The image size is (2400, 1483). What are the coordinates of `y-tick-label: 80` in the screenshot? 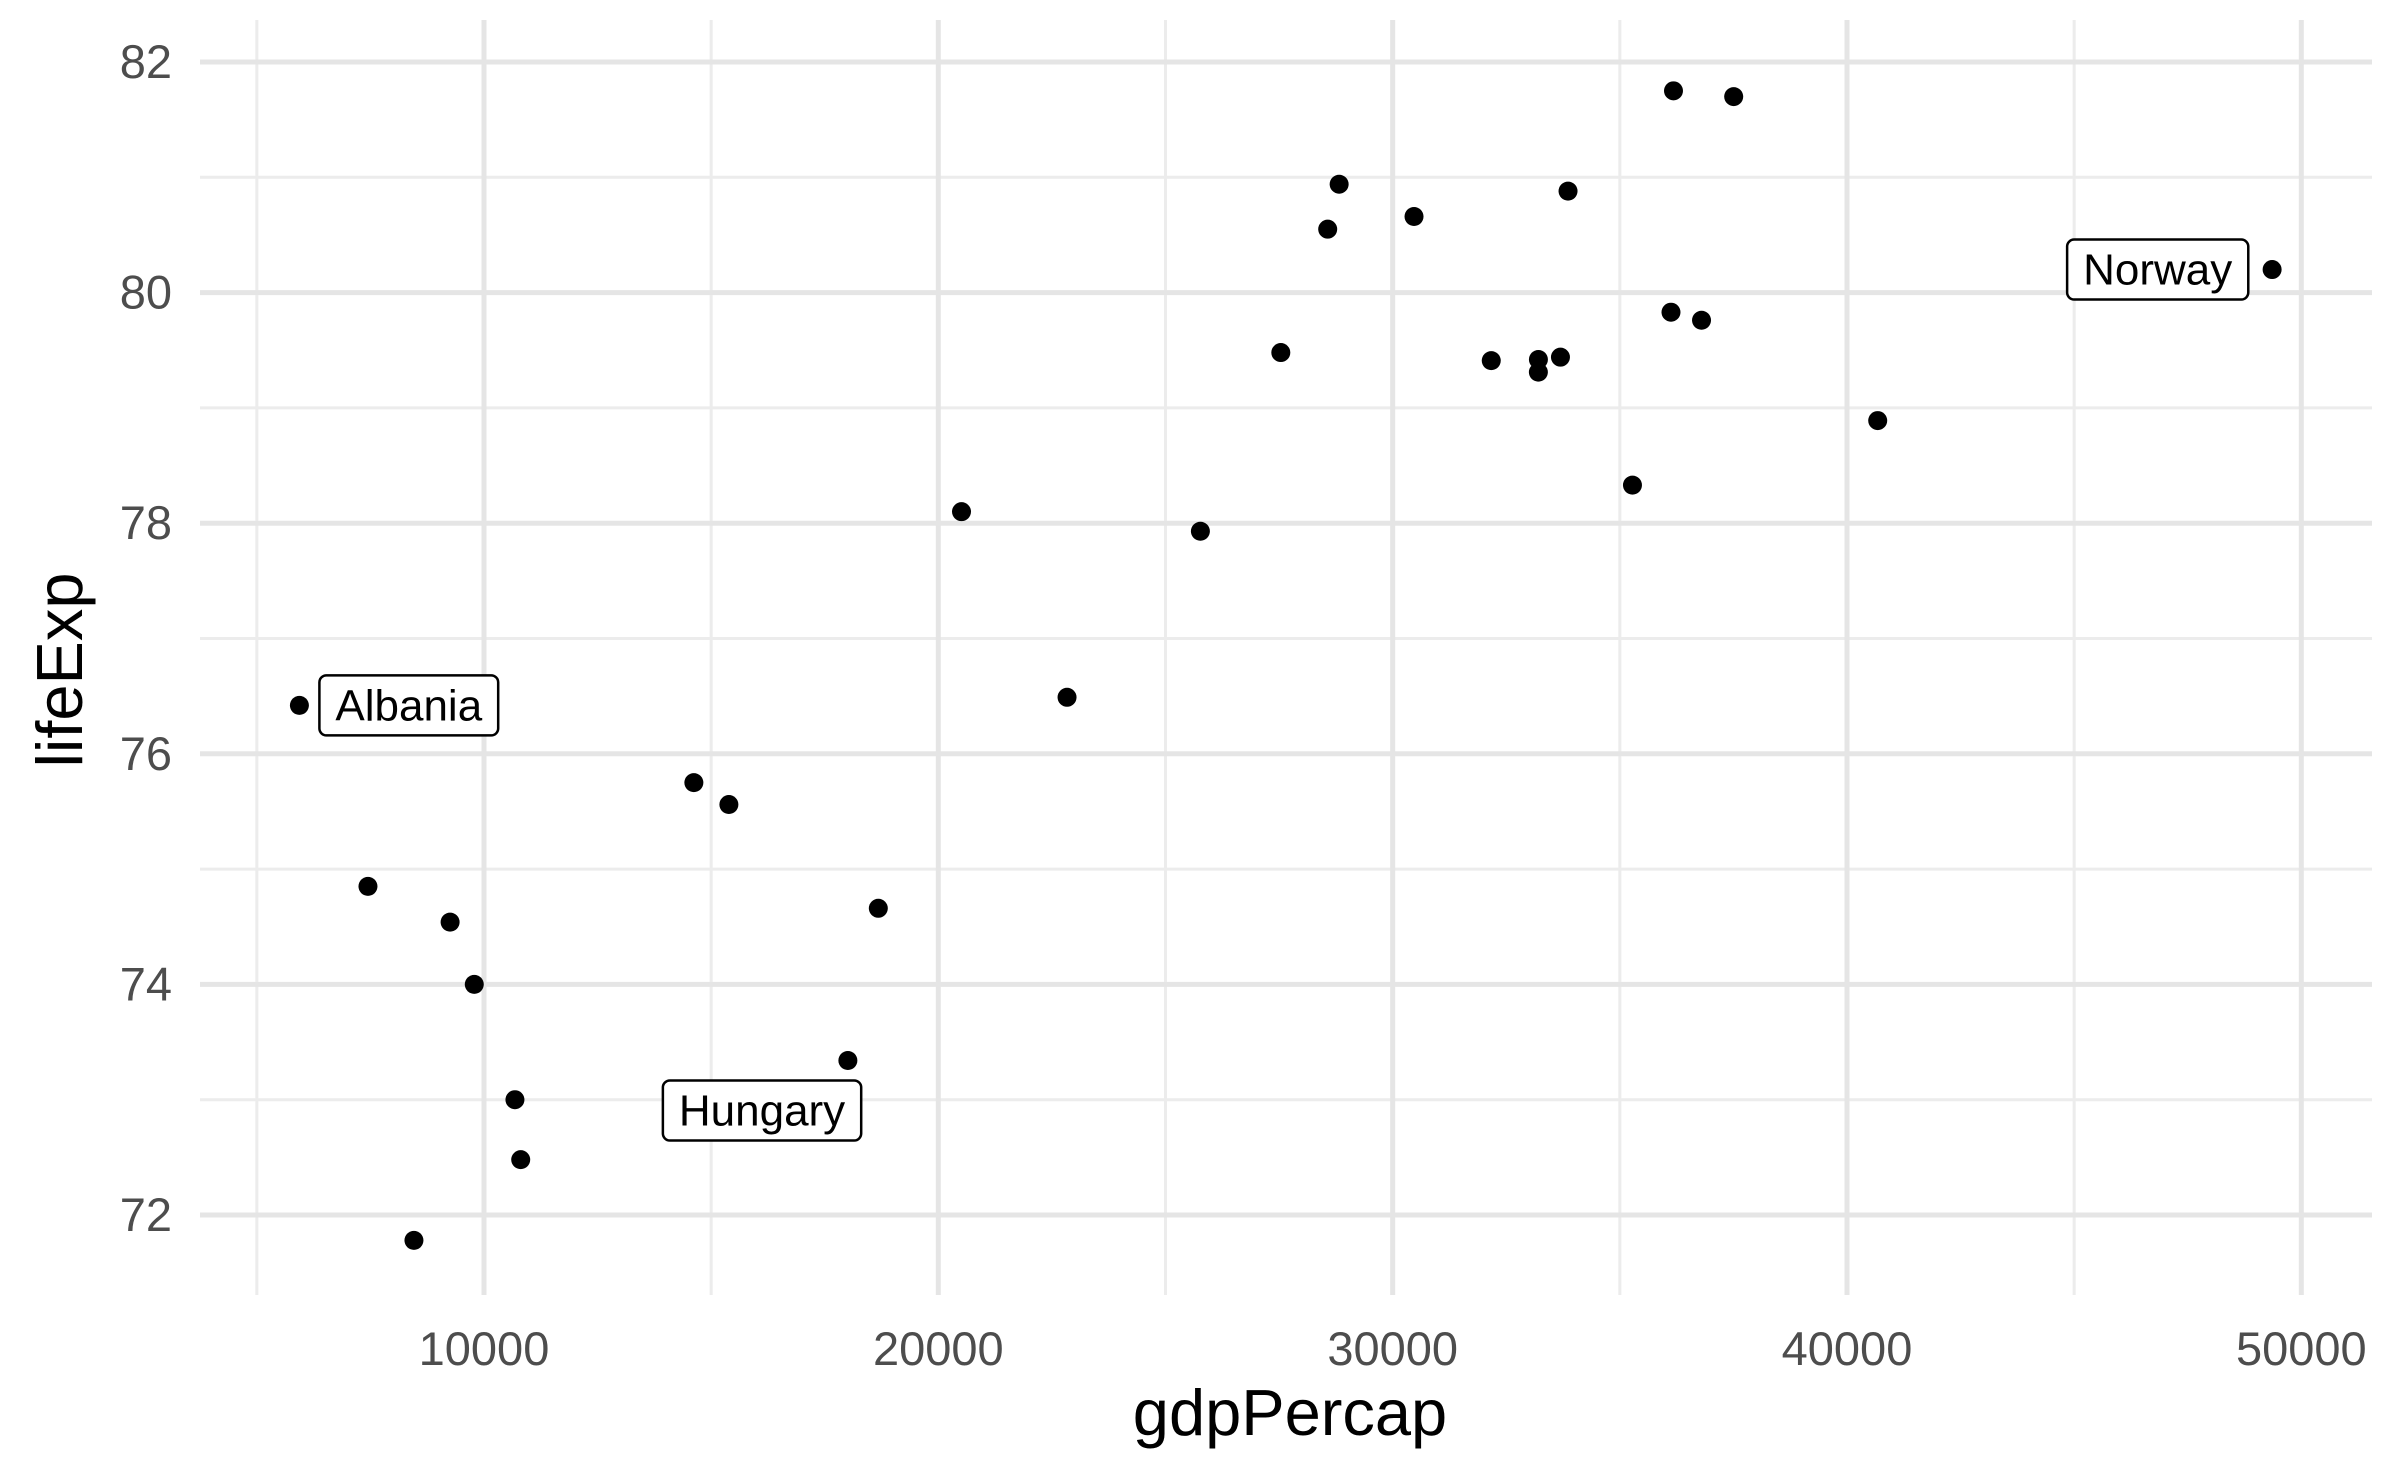 It's located at (146, 292).